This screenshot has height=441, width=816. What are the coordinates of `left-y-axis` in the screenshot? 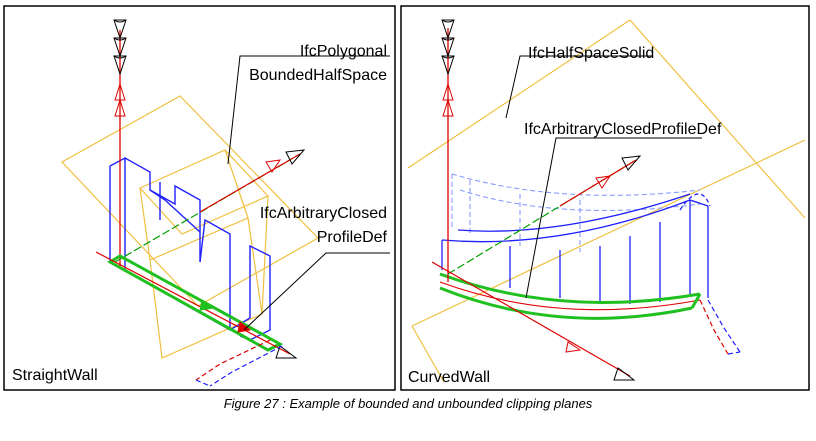 It's located at (210, 206).